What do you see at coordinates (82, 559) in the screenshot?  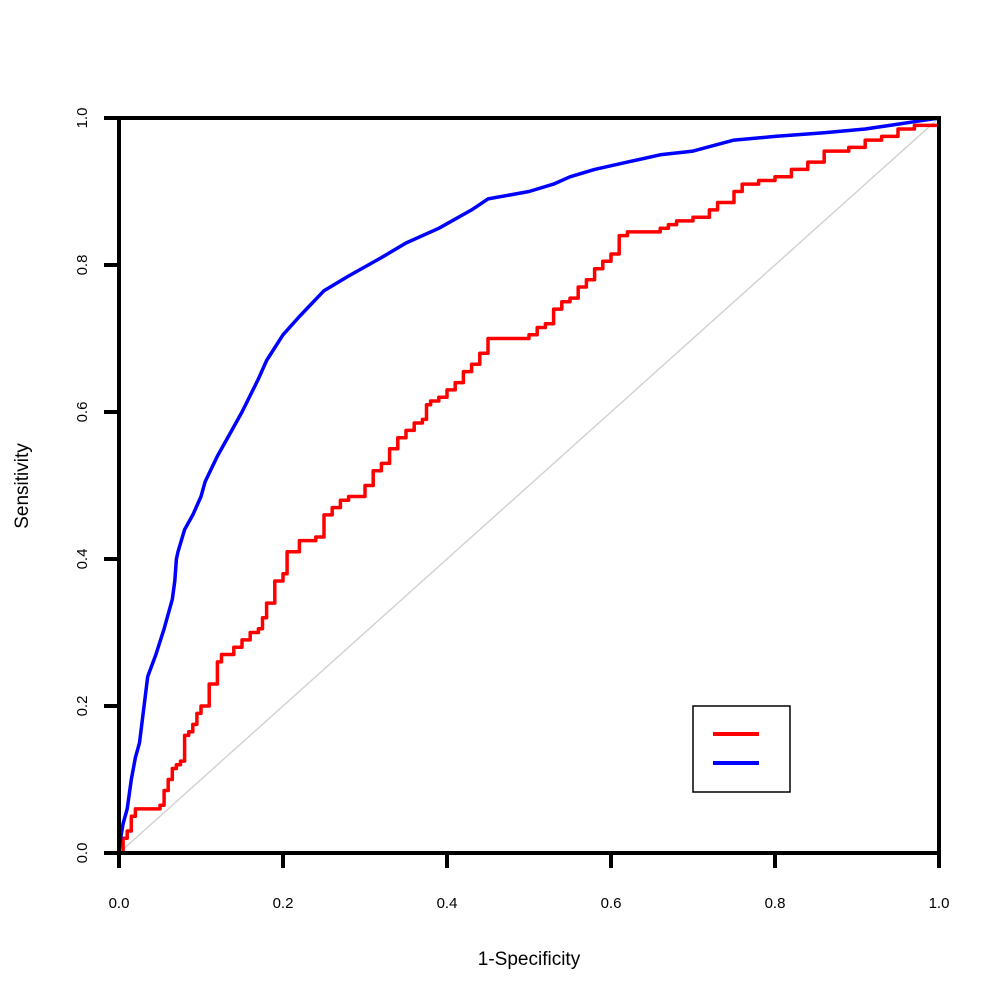 I see `y-tick-label: 0.4` at bounding box center [82, 559].